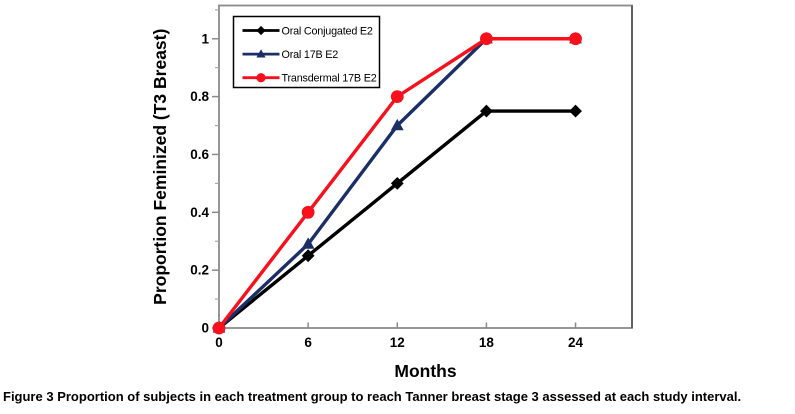  Describe the element at coordinates (576, 342) in the screenshot. I see `x-axis-tick-label: 24` at that location.